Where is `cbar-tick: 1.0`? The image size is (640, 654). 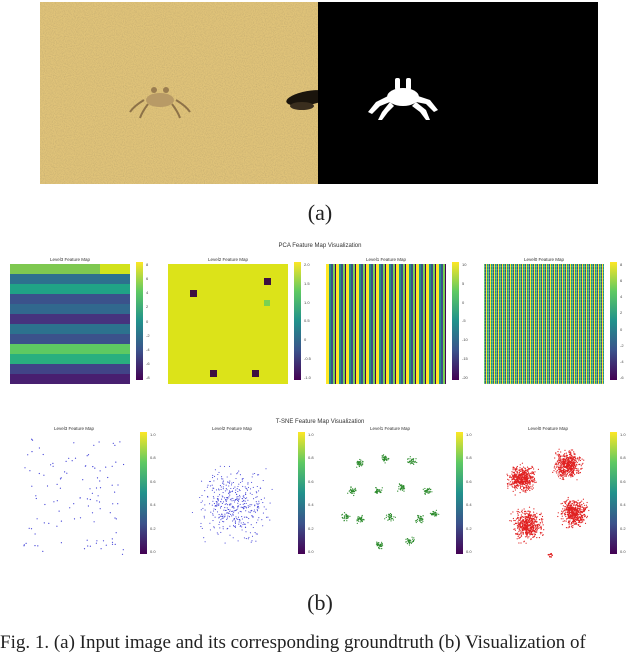
cbar-tick: 1.0 is located at coordinates (623, 434).